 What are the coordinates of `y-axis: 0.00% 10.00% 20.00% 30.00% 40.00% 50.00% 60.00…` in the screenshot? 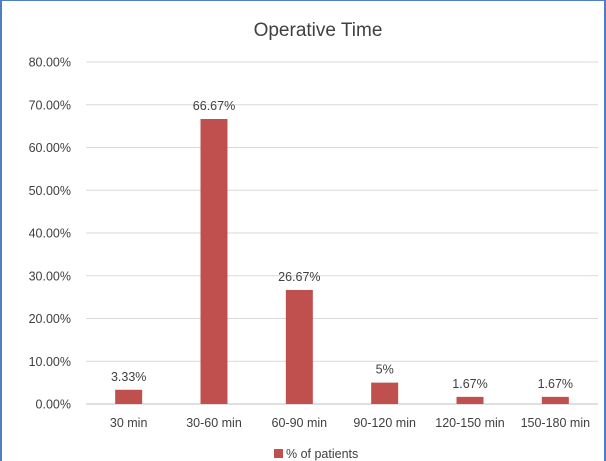 It's located at (50, 234).